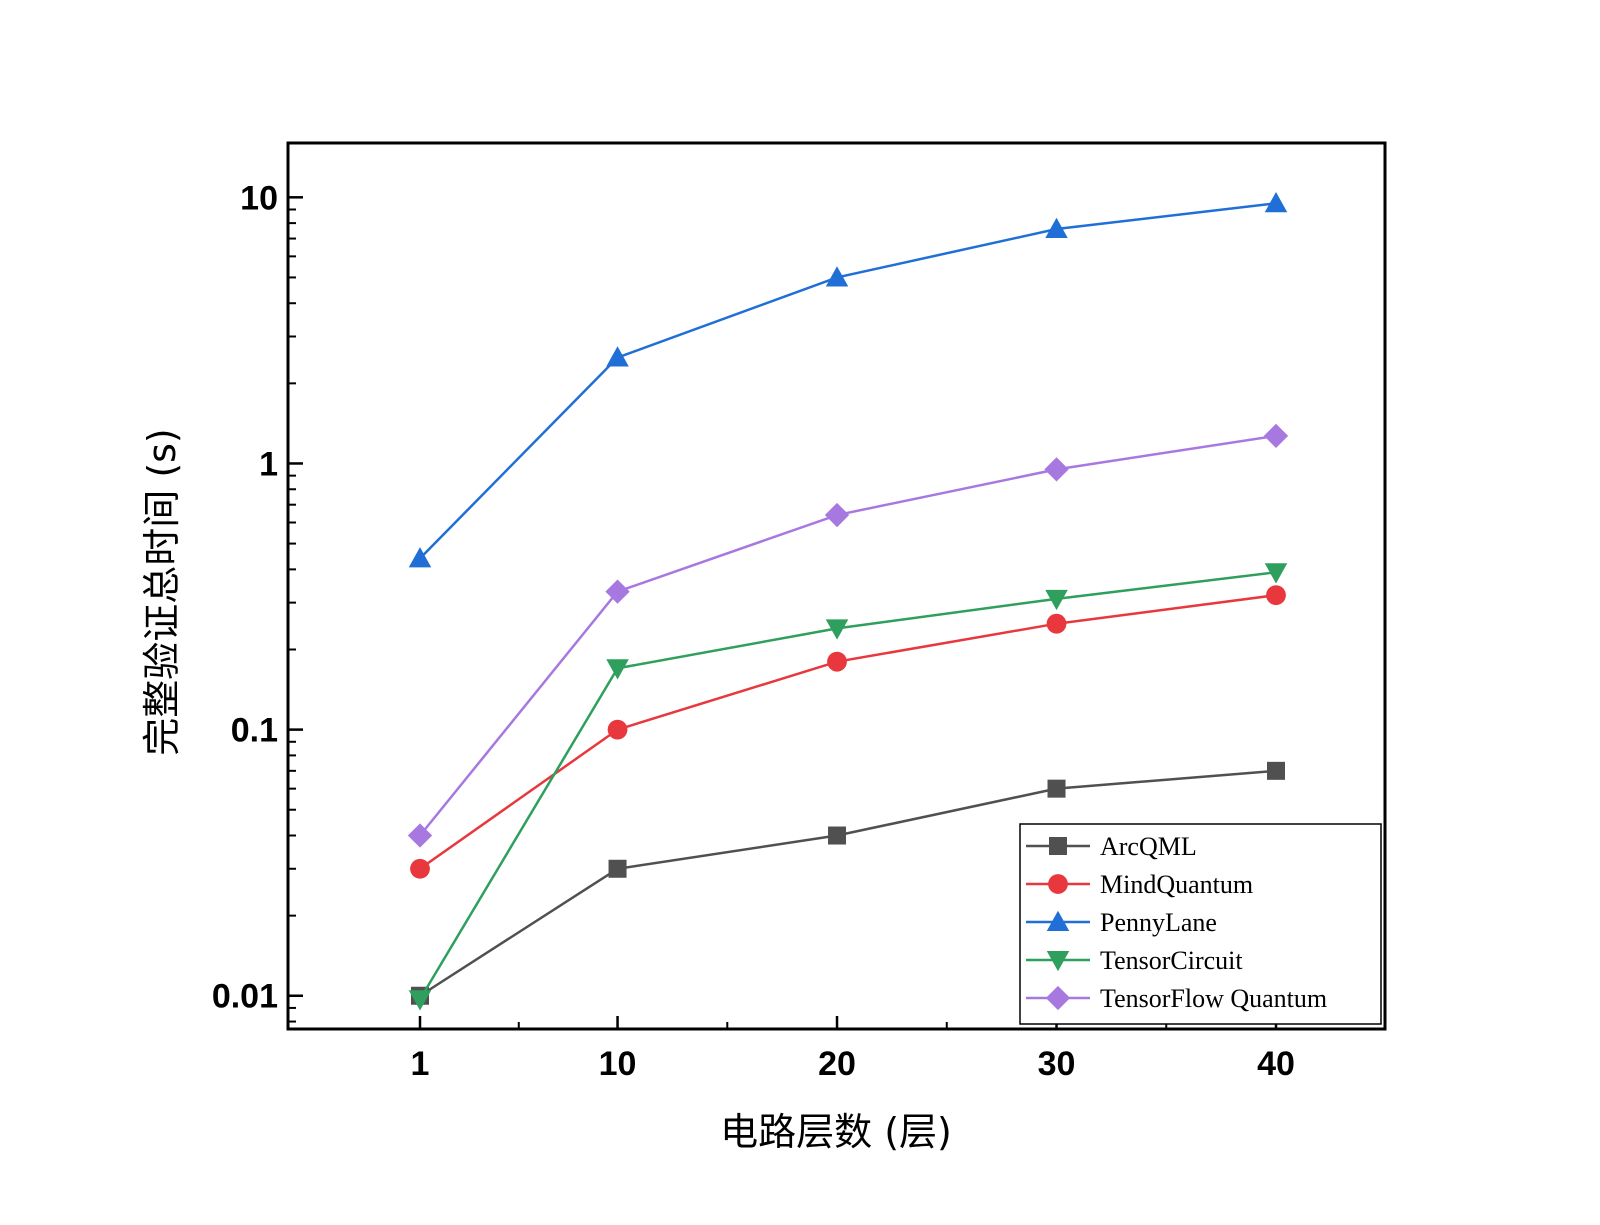 The height and width of the screenshot is (1225, 1600). What do you see at coordinates (268, 464) in the screenshot?
I see `y-tick-label: 1` at bounding box center [268, 464].